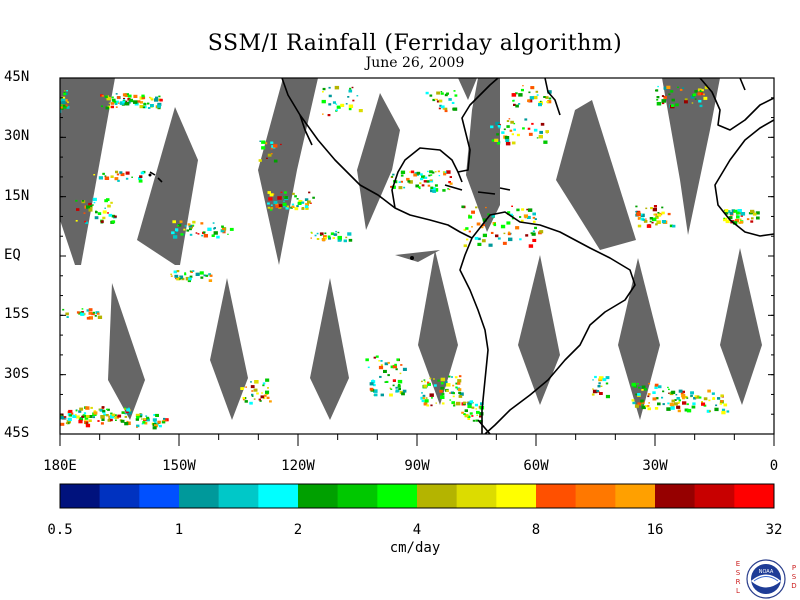  I want to click on lon-label: 150W, so click(179, 466).